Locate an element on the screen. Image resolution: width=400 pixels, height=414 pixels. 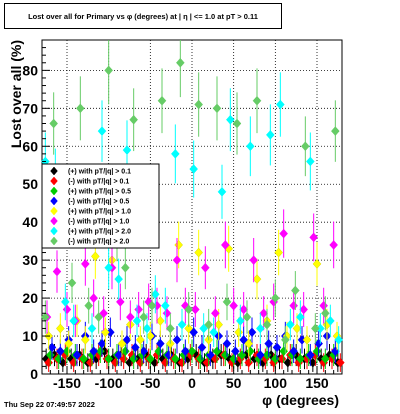
timestamp-footer: Thu Sep 22 07:49:57 2022 is located at coordinates (49, 404).